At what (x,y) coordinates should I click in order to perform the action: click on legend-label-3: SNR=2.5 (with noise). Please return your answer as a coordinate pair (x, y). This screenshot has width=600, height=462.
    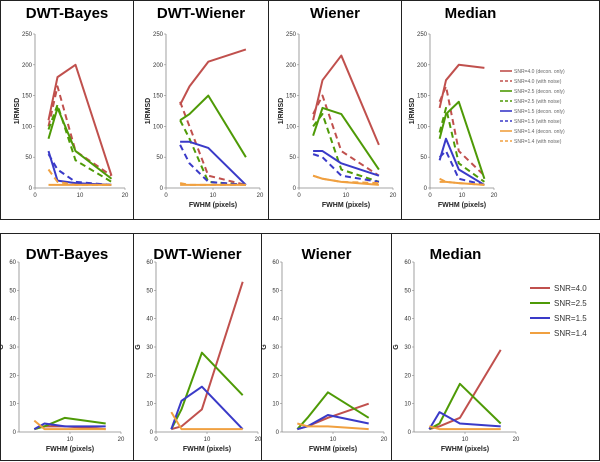
    Looking at the image, I should click on (538, 102).